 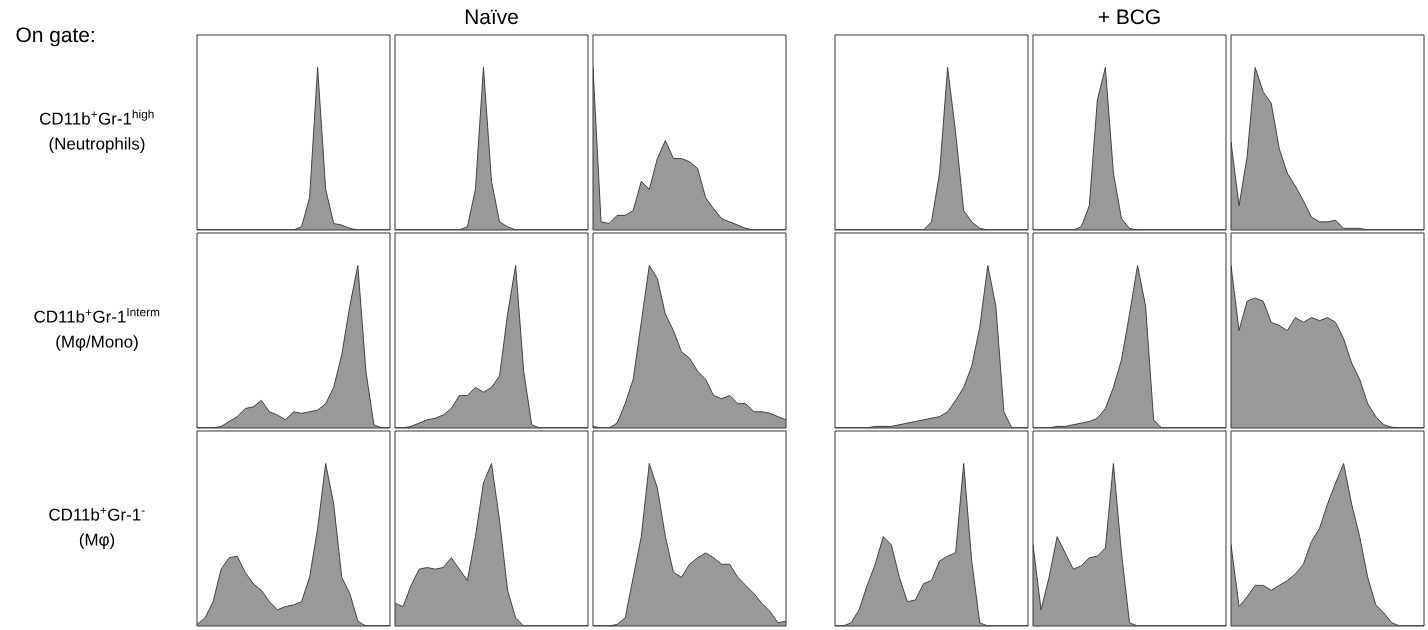 What do you see at coordinates (491, 17) in the screenshot?
I see `chart-title: Naïve` at bounding box center [491, 17].